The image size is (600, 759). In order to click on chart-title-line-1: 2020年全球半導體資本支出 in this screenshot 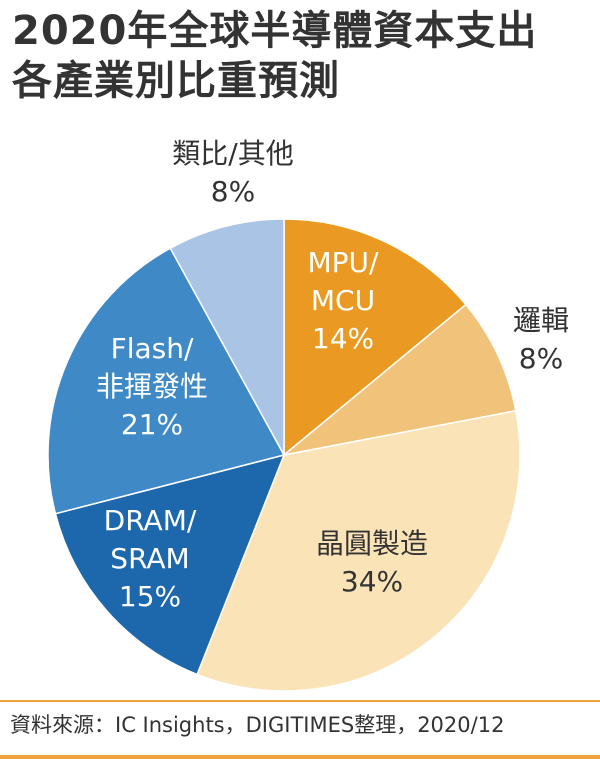, I will do `click(275, 31)`.